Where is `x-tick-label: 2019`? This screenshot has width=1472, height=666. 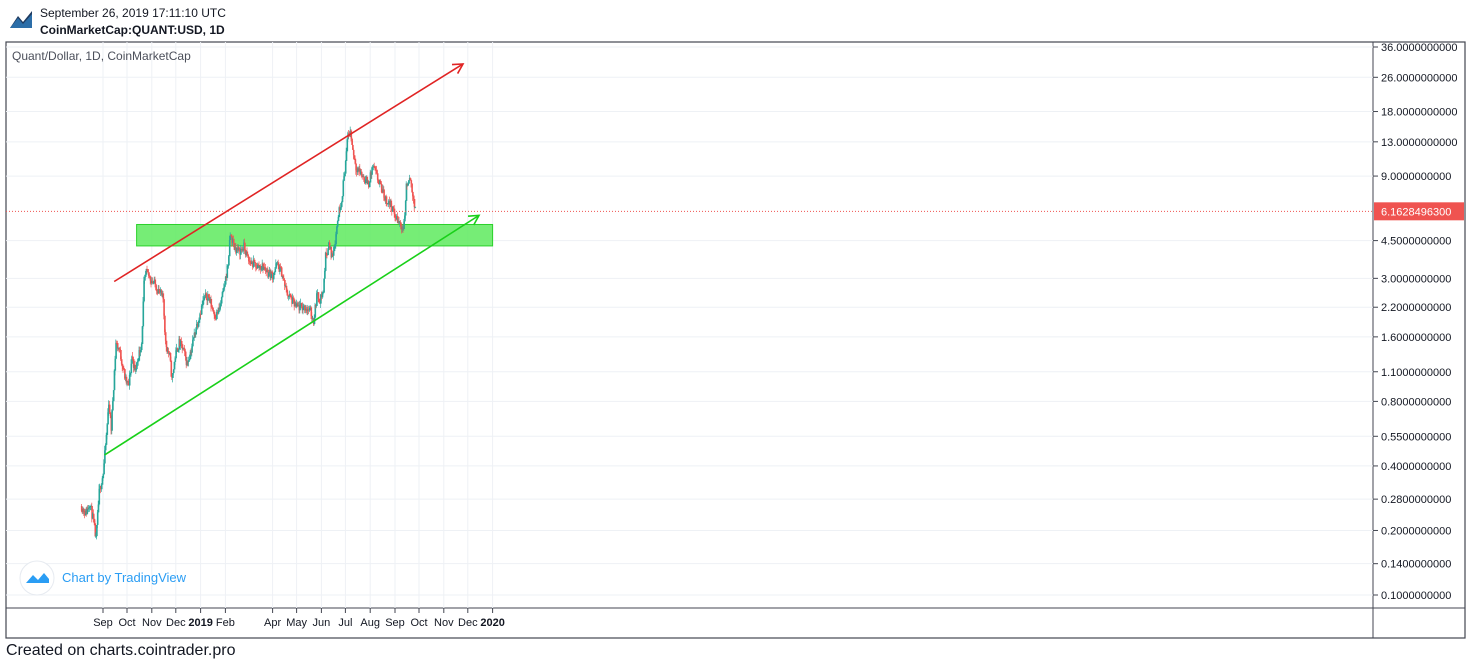
x-tick-label: 2019 is located at coordinates (200, 623).